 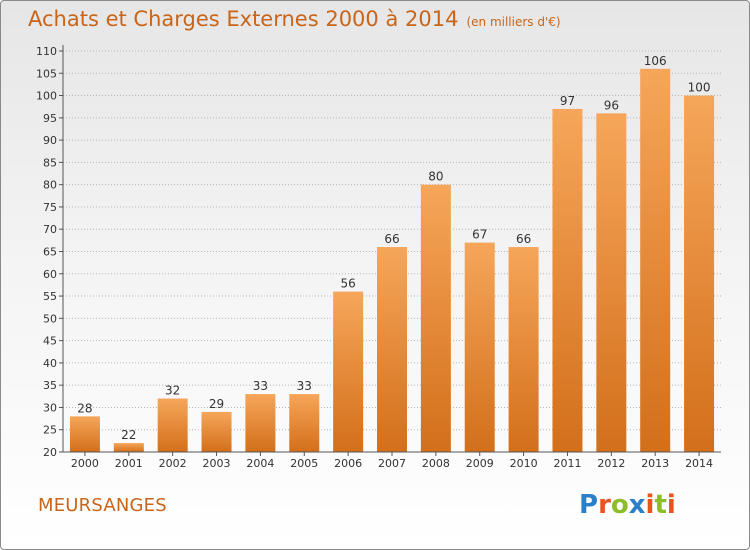 What do you see at coordinates (50, 118) in the screenshot?
I see `y-tick-label: 95` at bounding box center [50, 118].